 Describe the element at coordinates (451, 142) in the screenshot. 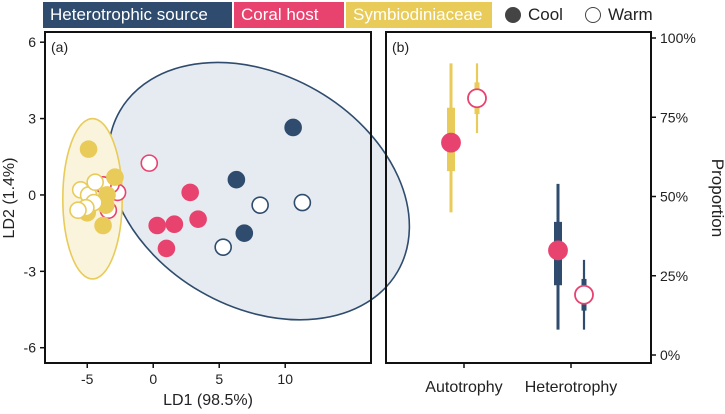

I see `interval-autotrophy-cool-median` at that location.